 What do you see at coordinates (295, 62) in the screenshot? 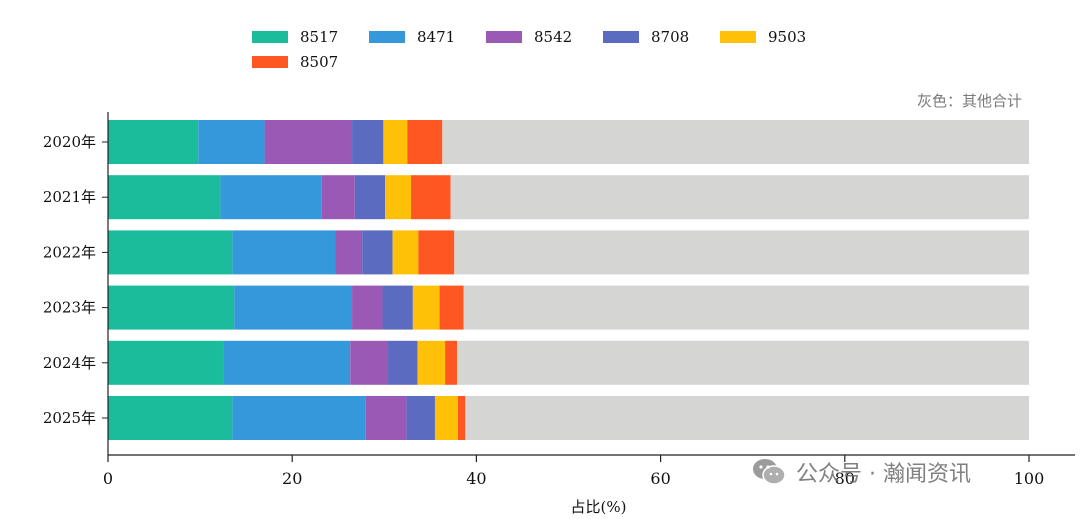
I see `legend-item-8507: 8507` at bounding box center [295, 62].